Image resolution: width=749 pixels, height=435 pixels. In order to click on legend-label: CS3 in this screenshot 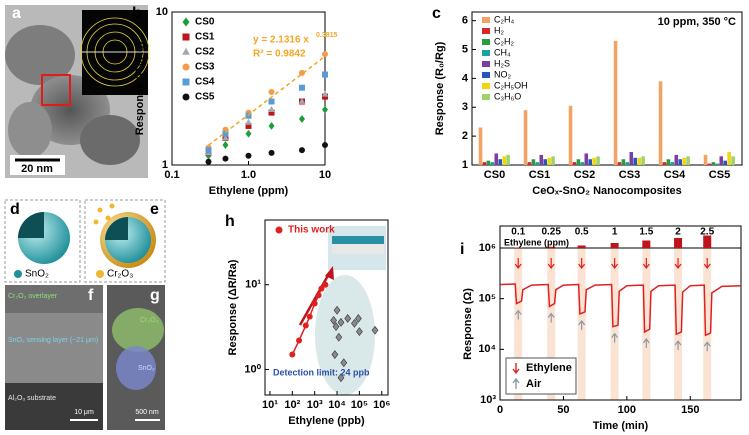, I will do `click(205, 67)`.